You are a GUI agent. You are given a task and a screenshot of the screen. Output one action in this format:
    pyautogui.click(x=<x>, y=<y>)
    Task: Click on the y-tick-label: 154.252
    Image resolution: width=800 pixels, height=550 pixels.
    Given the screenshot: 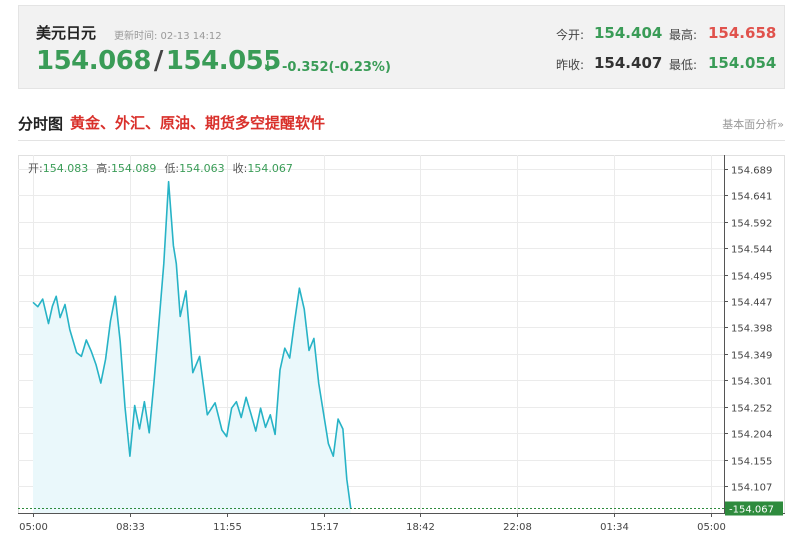 What is the action you would take?
    pyautogui.click(x=751, y=409)
    